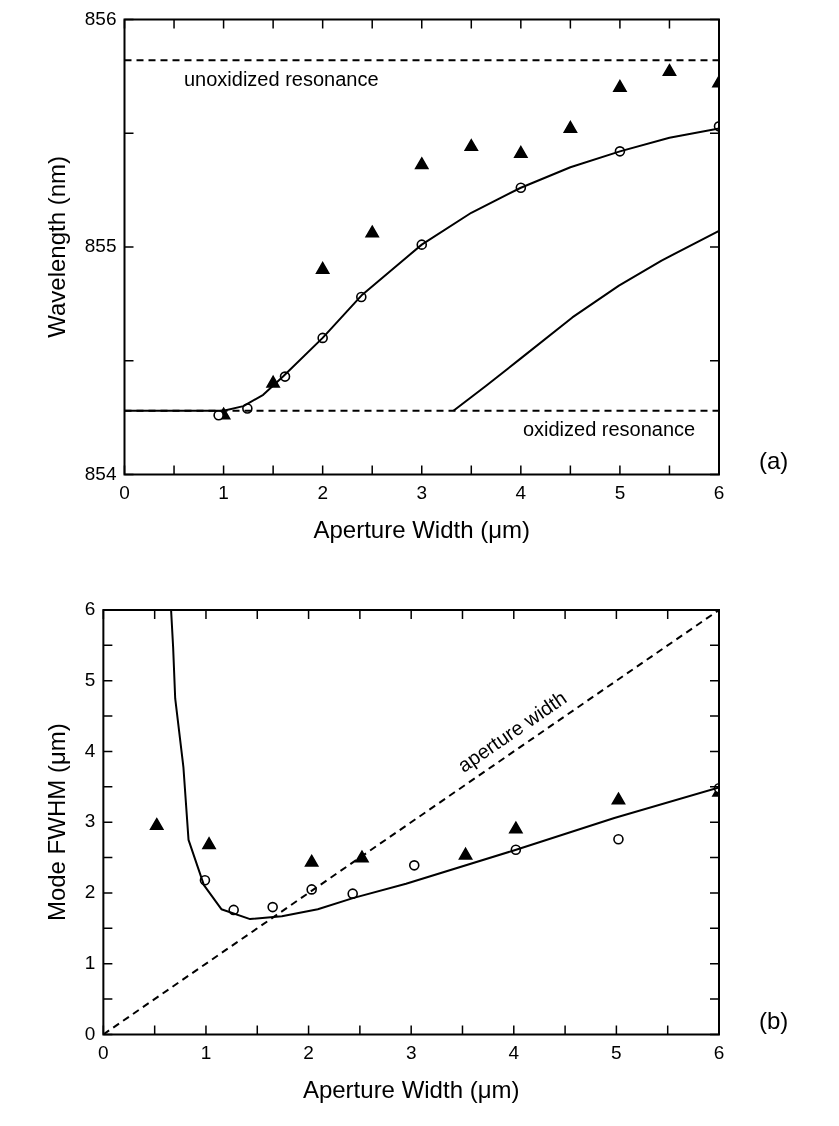 This screenshot has height=1126, width=839. What do you see at coordinates (774, 1021) in the screenshot?
I see `text: (b)` at bounding box center [774, 1021].